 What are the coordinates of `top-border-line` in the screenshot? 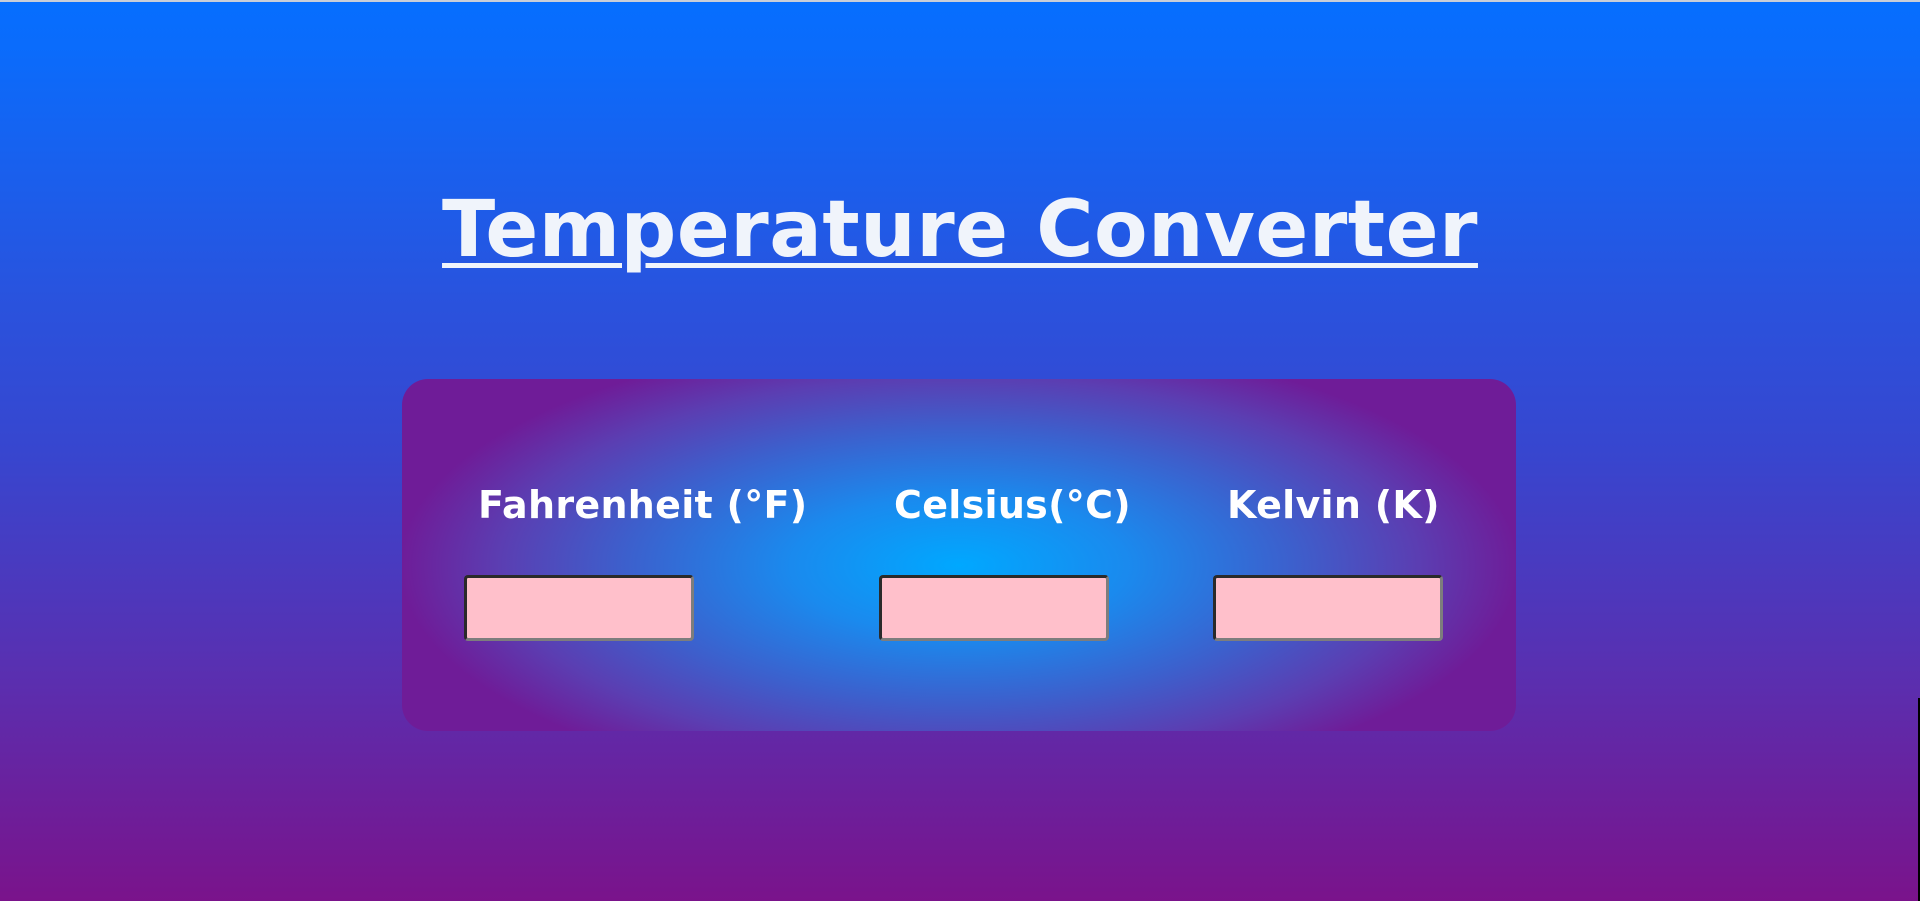 It's located at (960, 1).